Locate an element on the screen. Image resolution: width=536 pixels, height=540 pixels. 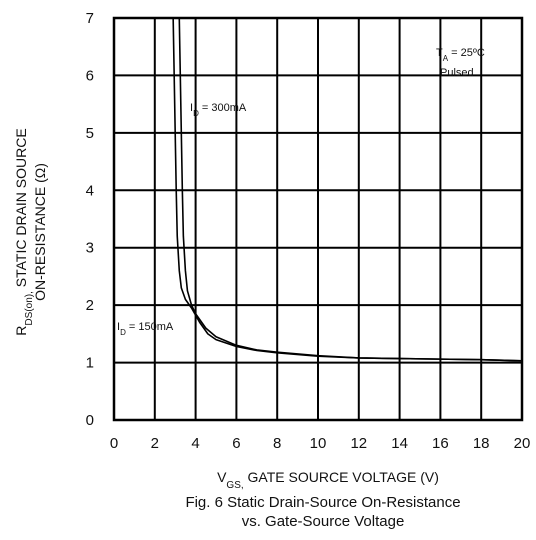
x-tick-label: 14 is located at coordinates (399, 443).